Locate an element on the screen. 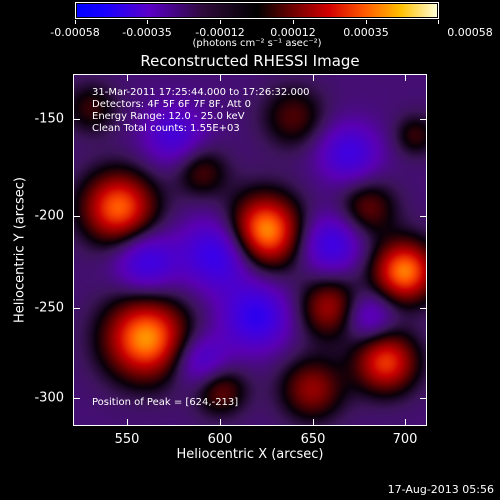  peak-position-annotation: Position of Peak = [624,-213] is located at coordinates (165, 402).